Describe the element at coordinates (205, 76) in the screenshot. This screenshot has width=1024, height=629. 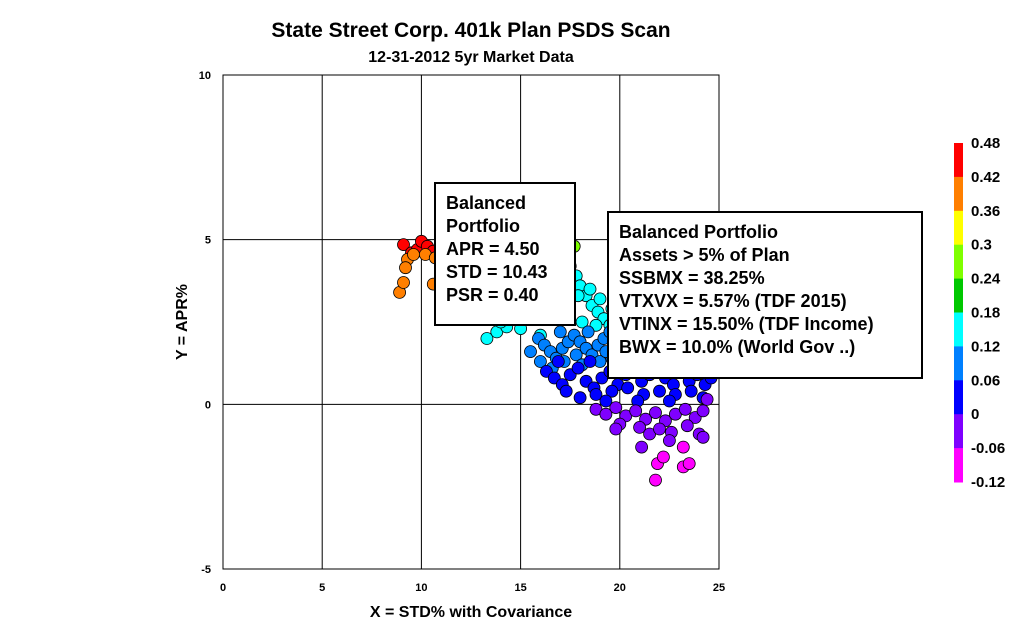
I see `y-tick-label: 10` at that location.